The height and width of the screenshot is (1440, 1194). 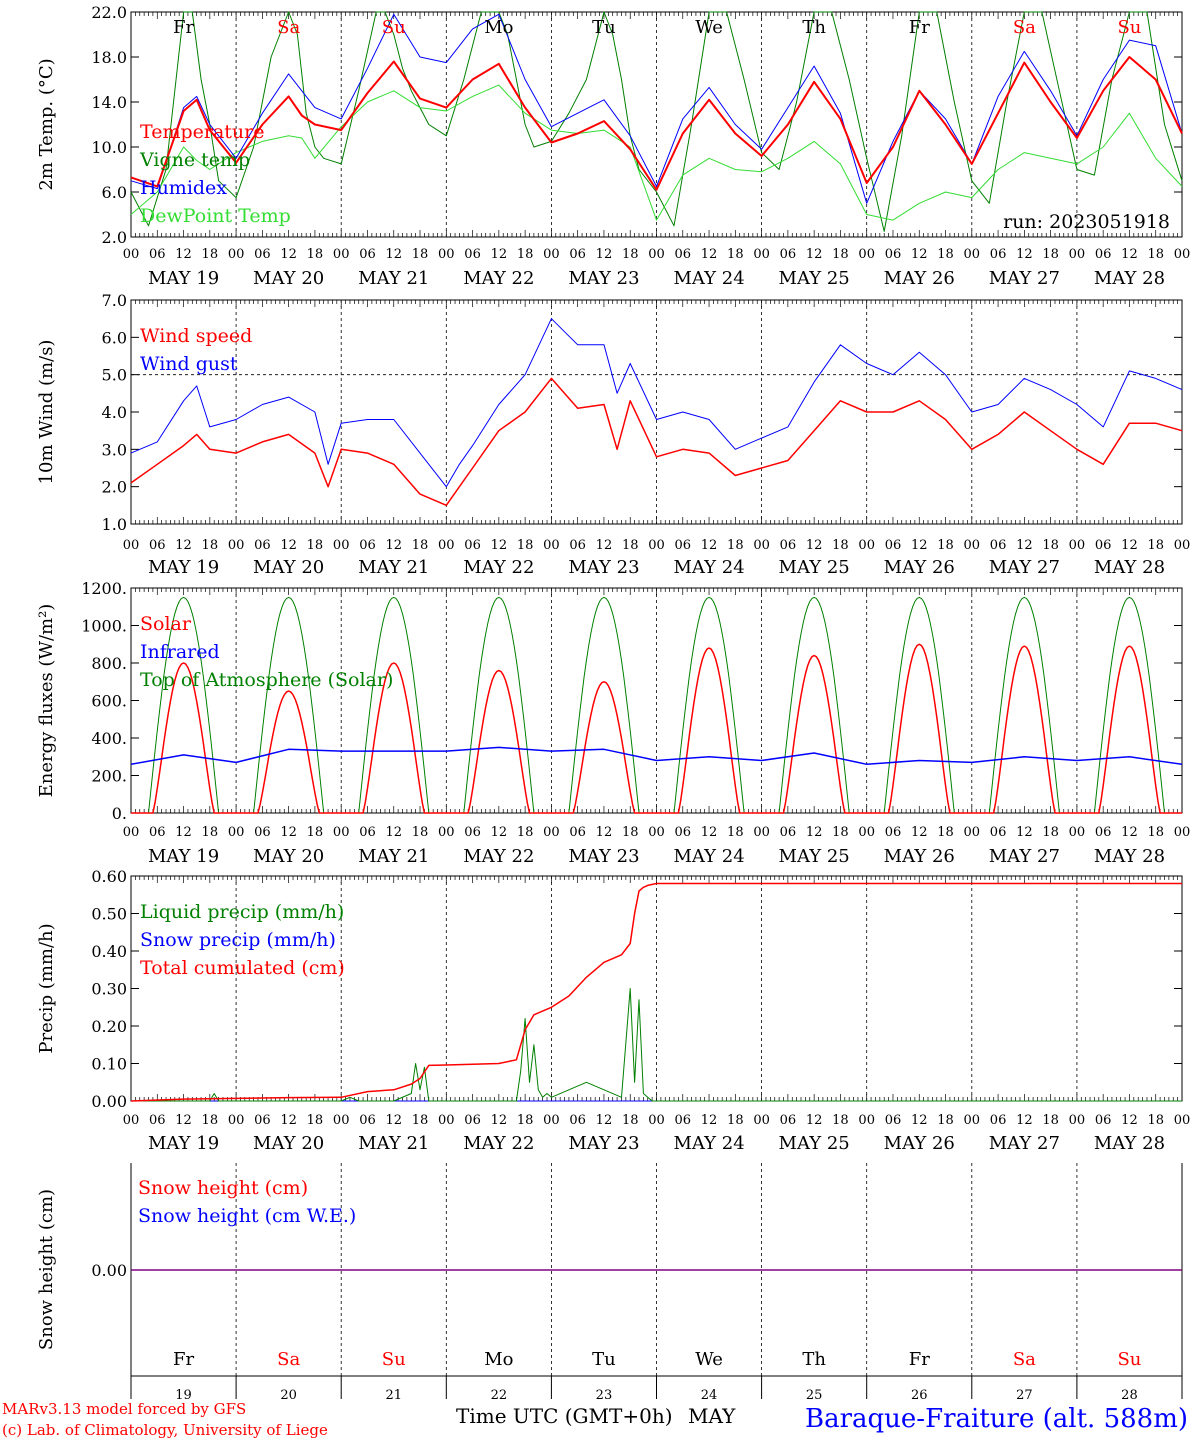 I want to click on x-day-label: MAY 22, so click(x=498, y=278).